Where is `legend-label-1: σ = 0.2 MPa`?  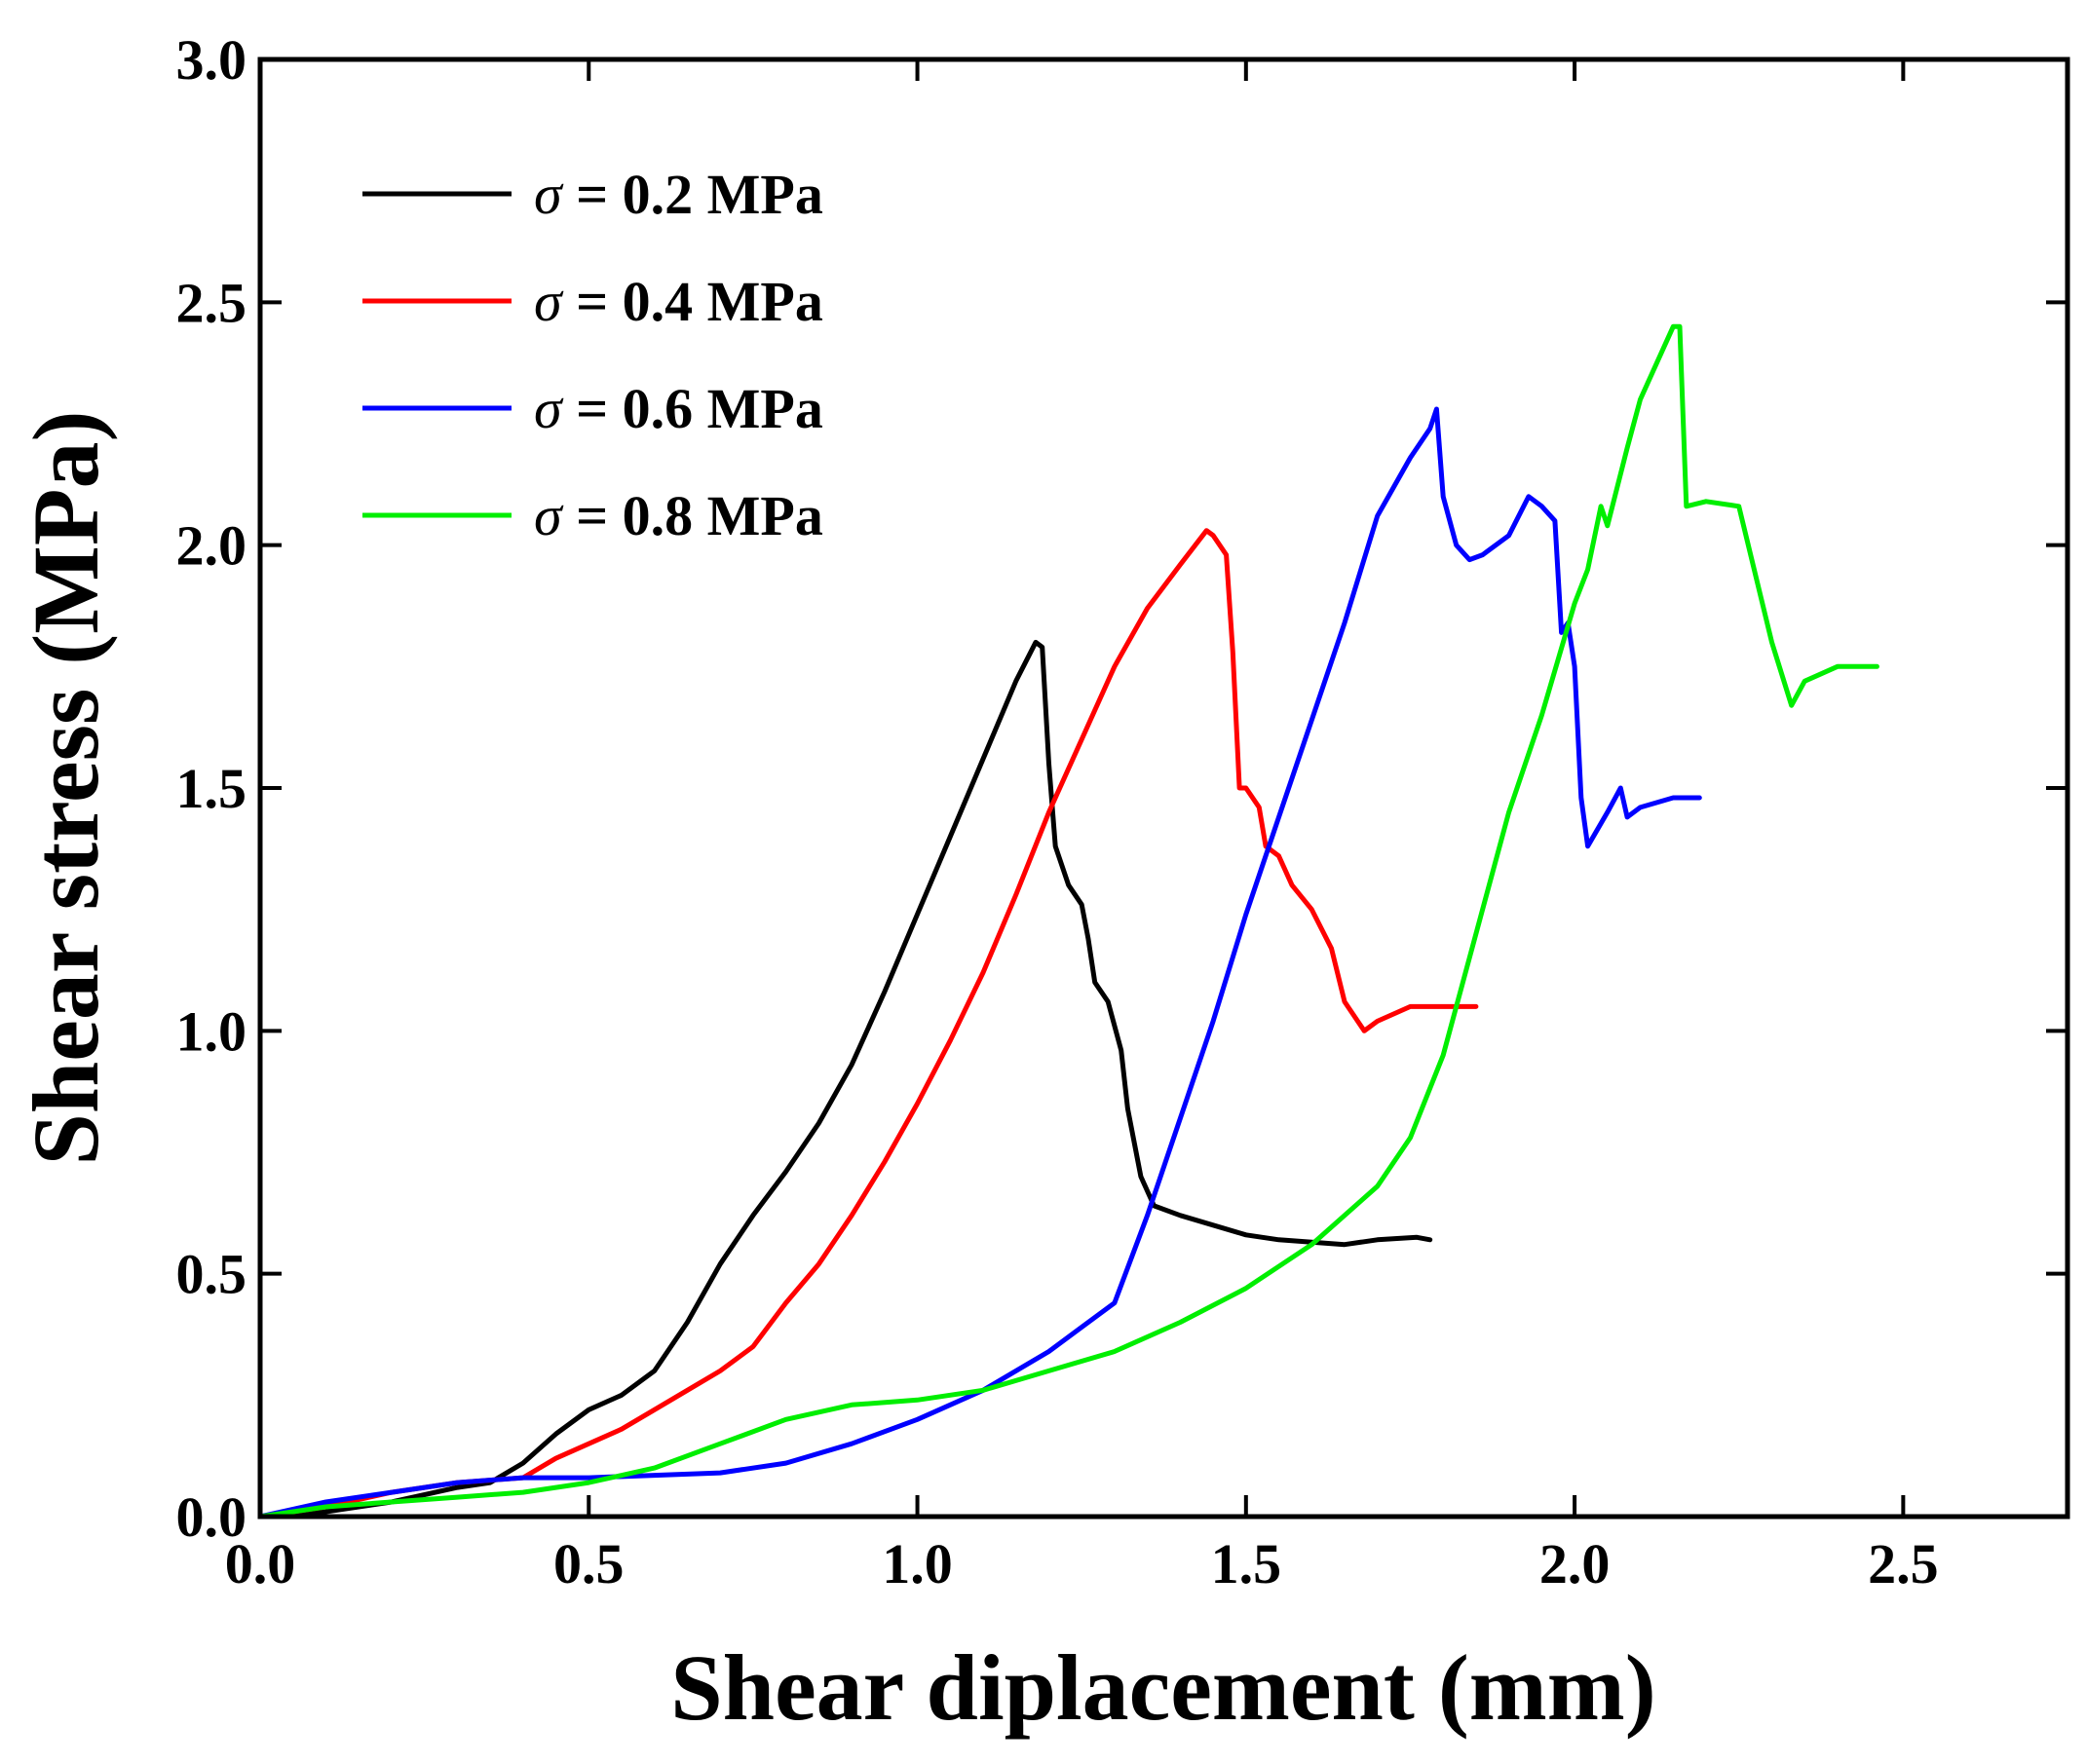
legend-label-1: σ = 0.2 MPa is located at coordinates (678, 194).